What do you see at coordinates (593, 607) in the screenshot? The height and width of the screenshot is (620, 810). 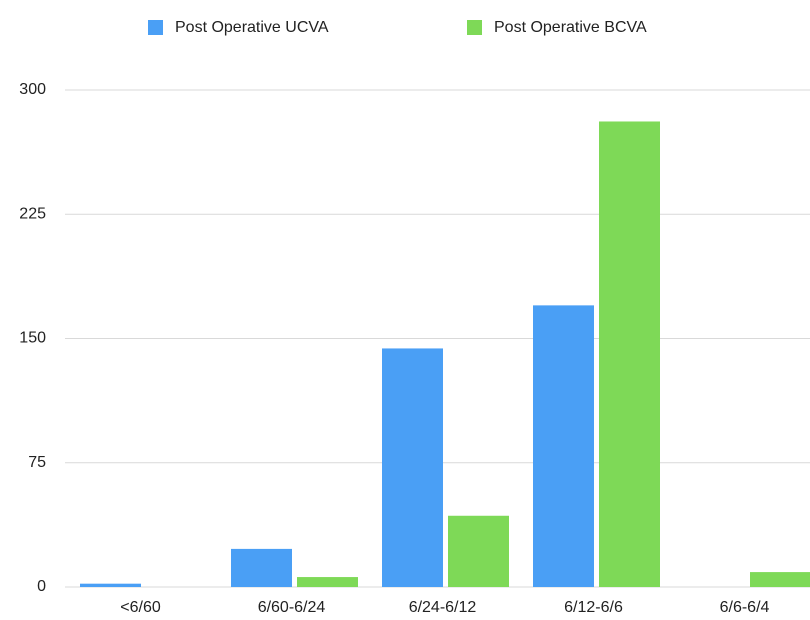 I see `x-tick-label: 6/12-6/6` at bounding box center [593, 607].